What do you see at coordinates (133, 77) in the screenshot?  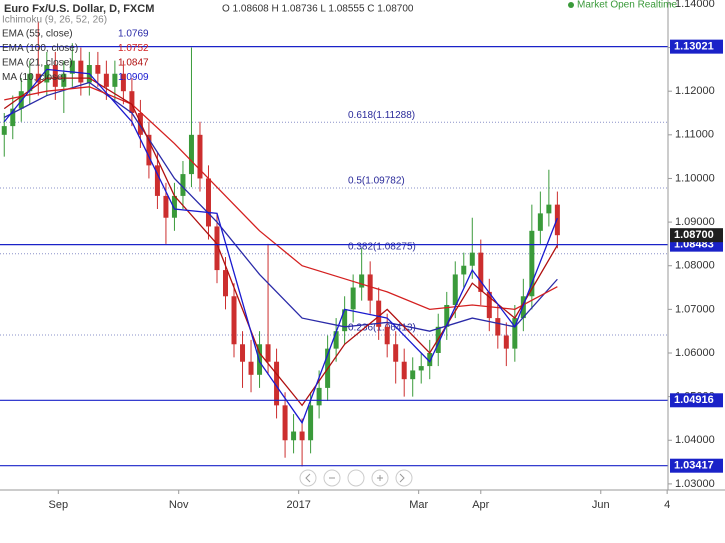 I see `legend-value: 1.0909` at bounding box center [133, 77].